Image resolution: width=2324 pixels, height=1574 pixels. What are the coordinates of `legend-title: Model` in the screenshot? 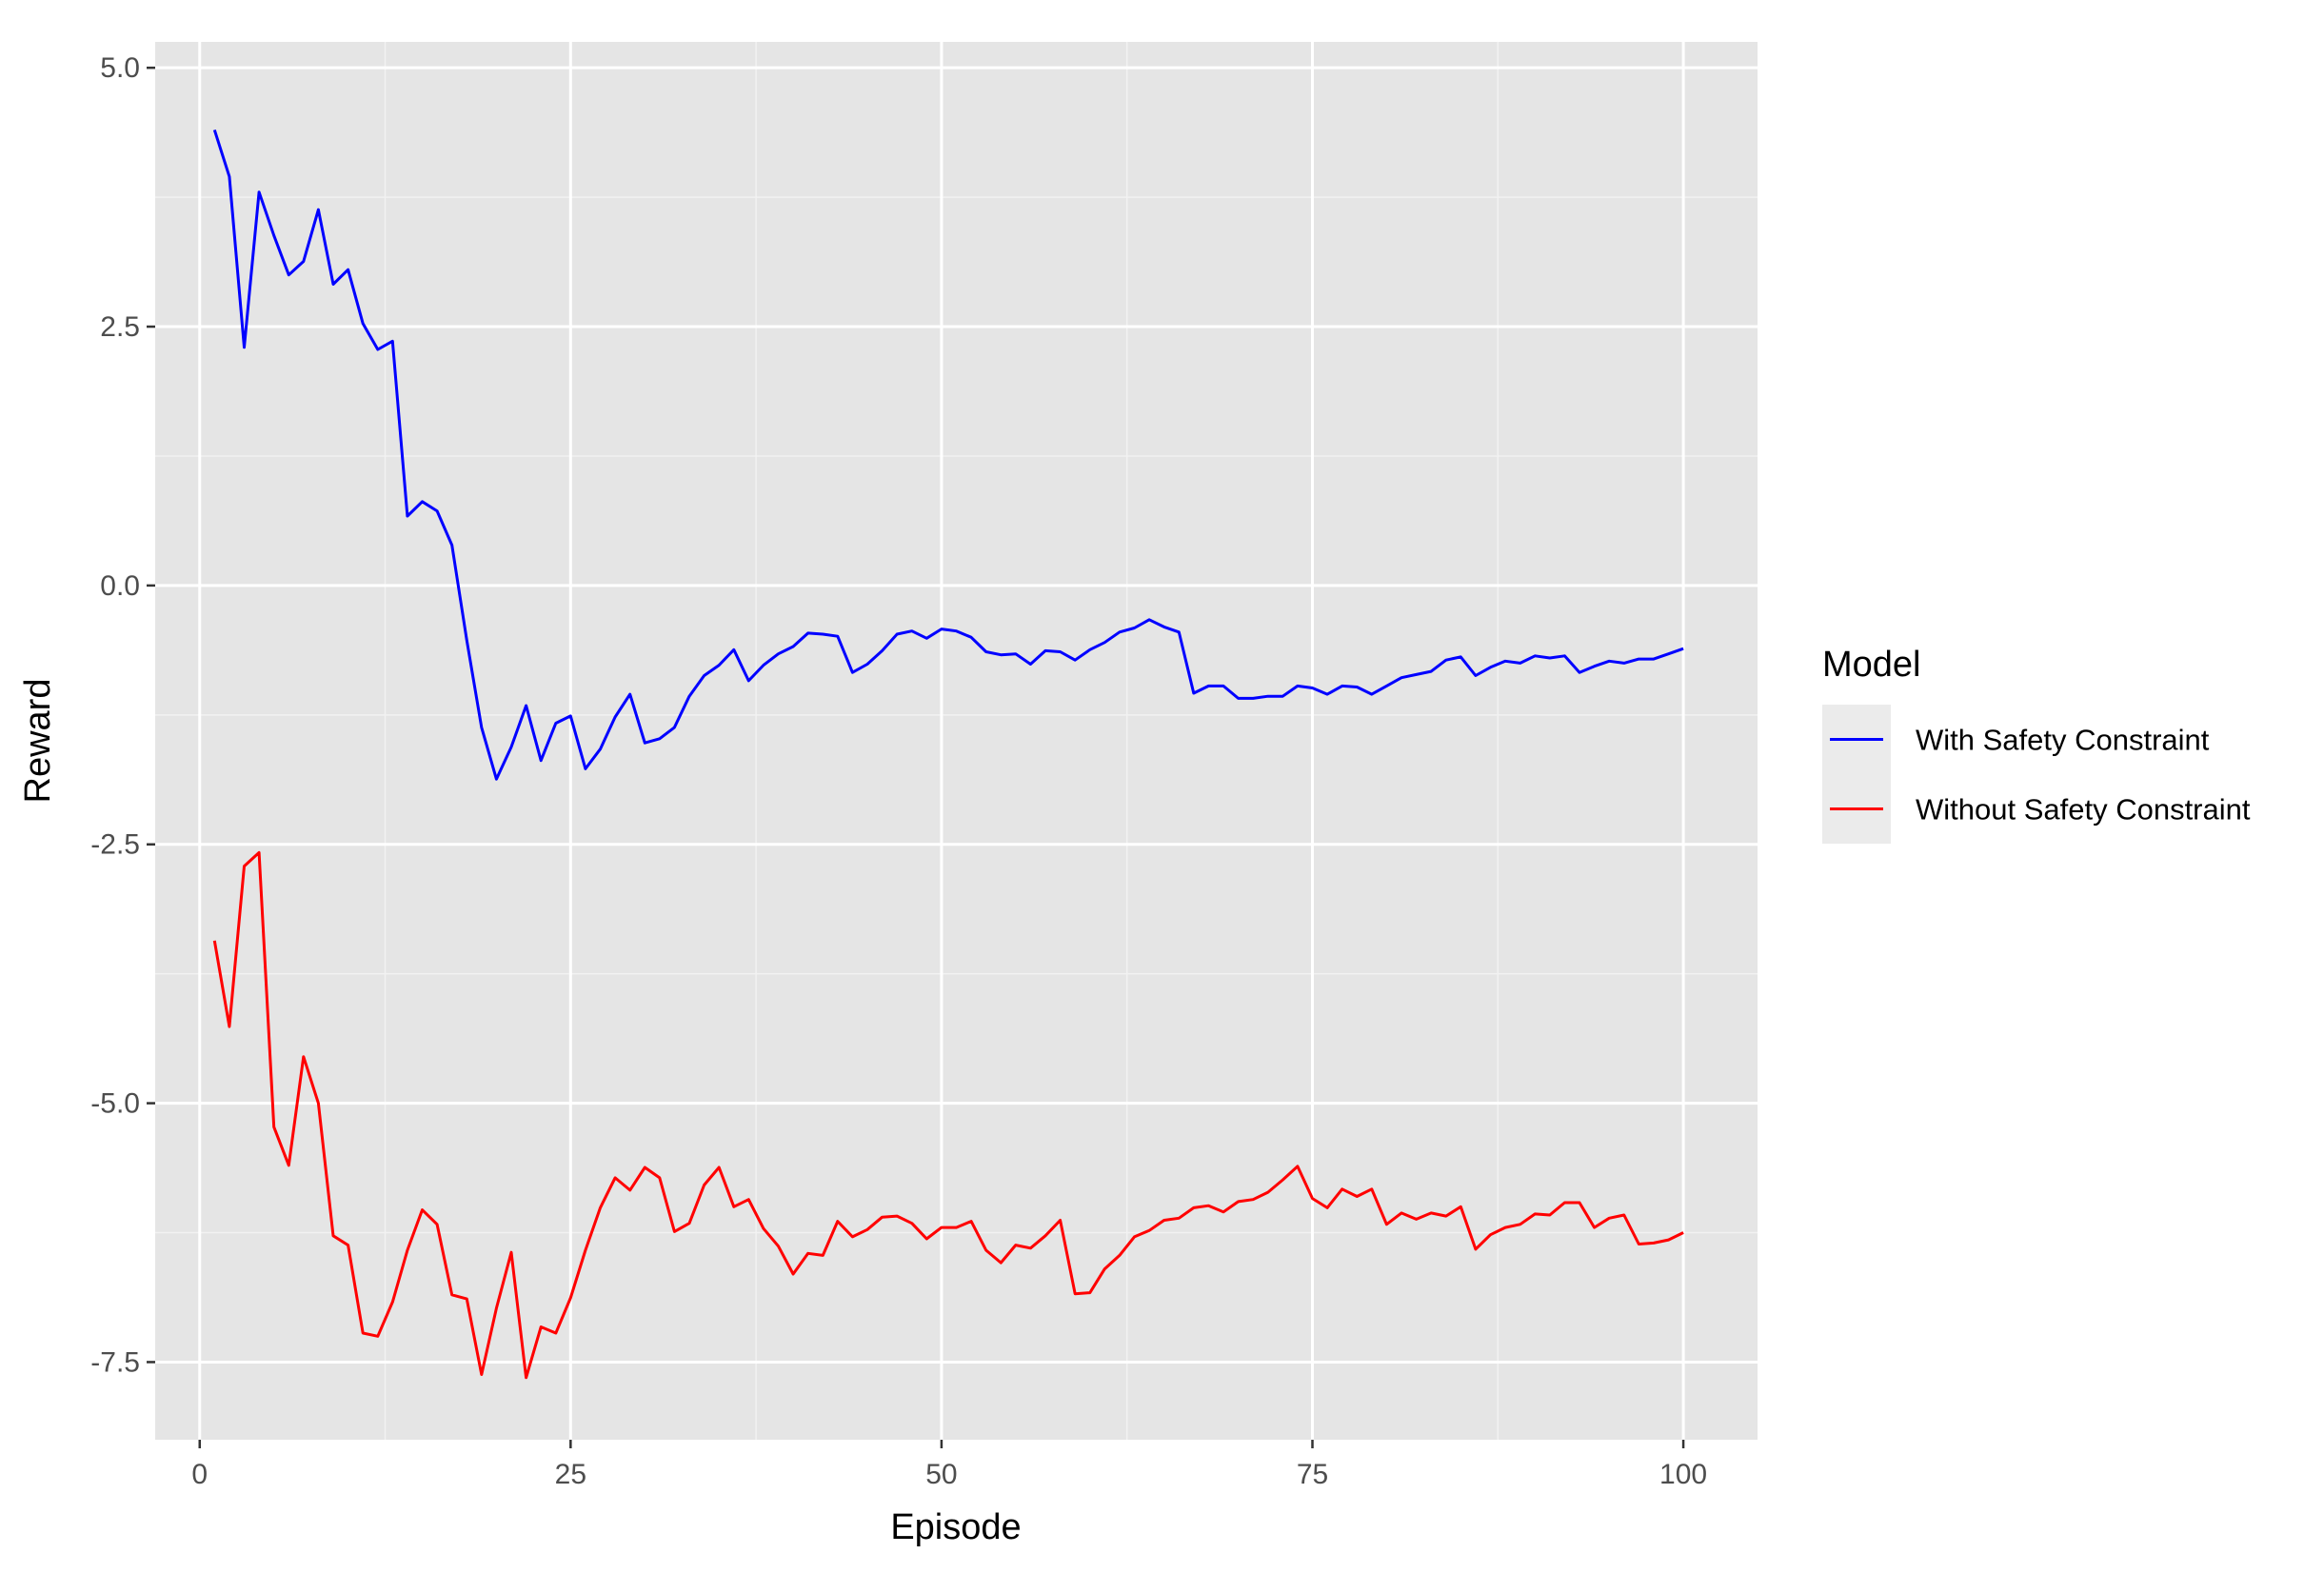 It's located at (1871, 665).